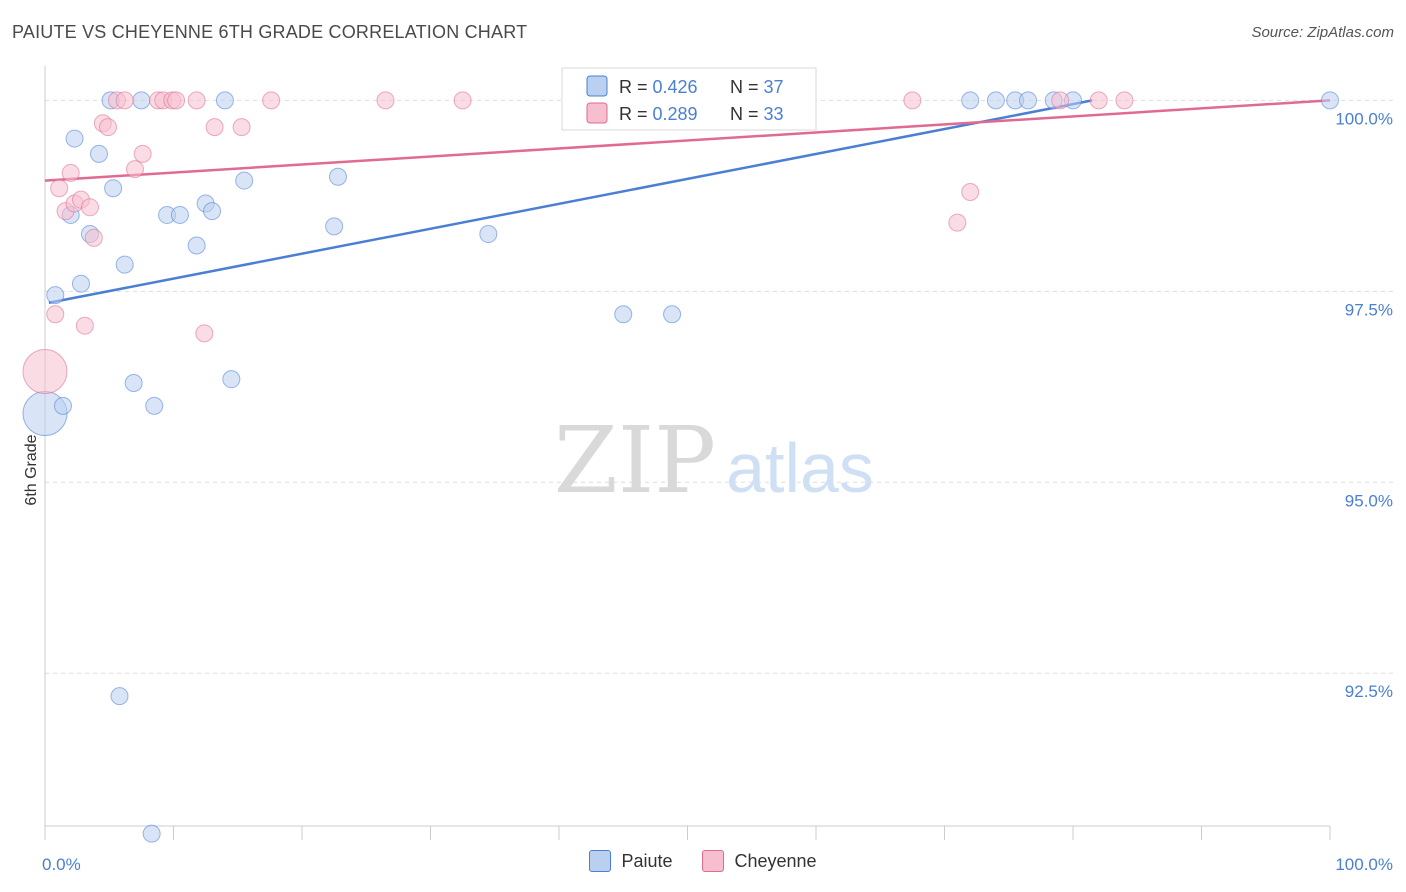 This screenshot has height=892, width=1406. I want to click on x-tick-label-0: 0.0%, so click(61, 864).